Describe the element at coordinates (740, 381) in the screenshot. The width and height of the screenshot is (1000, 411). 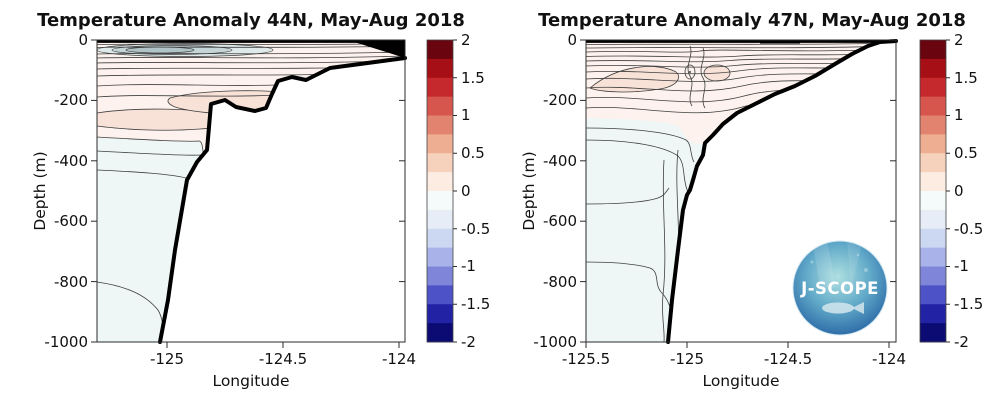
I see `x-axis-label: Longitude` at that location.